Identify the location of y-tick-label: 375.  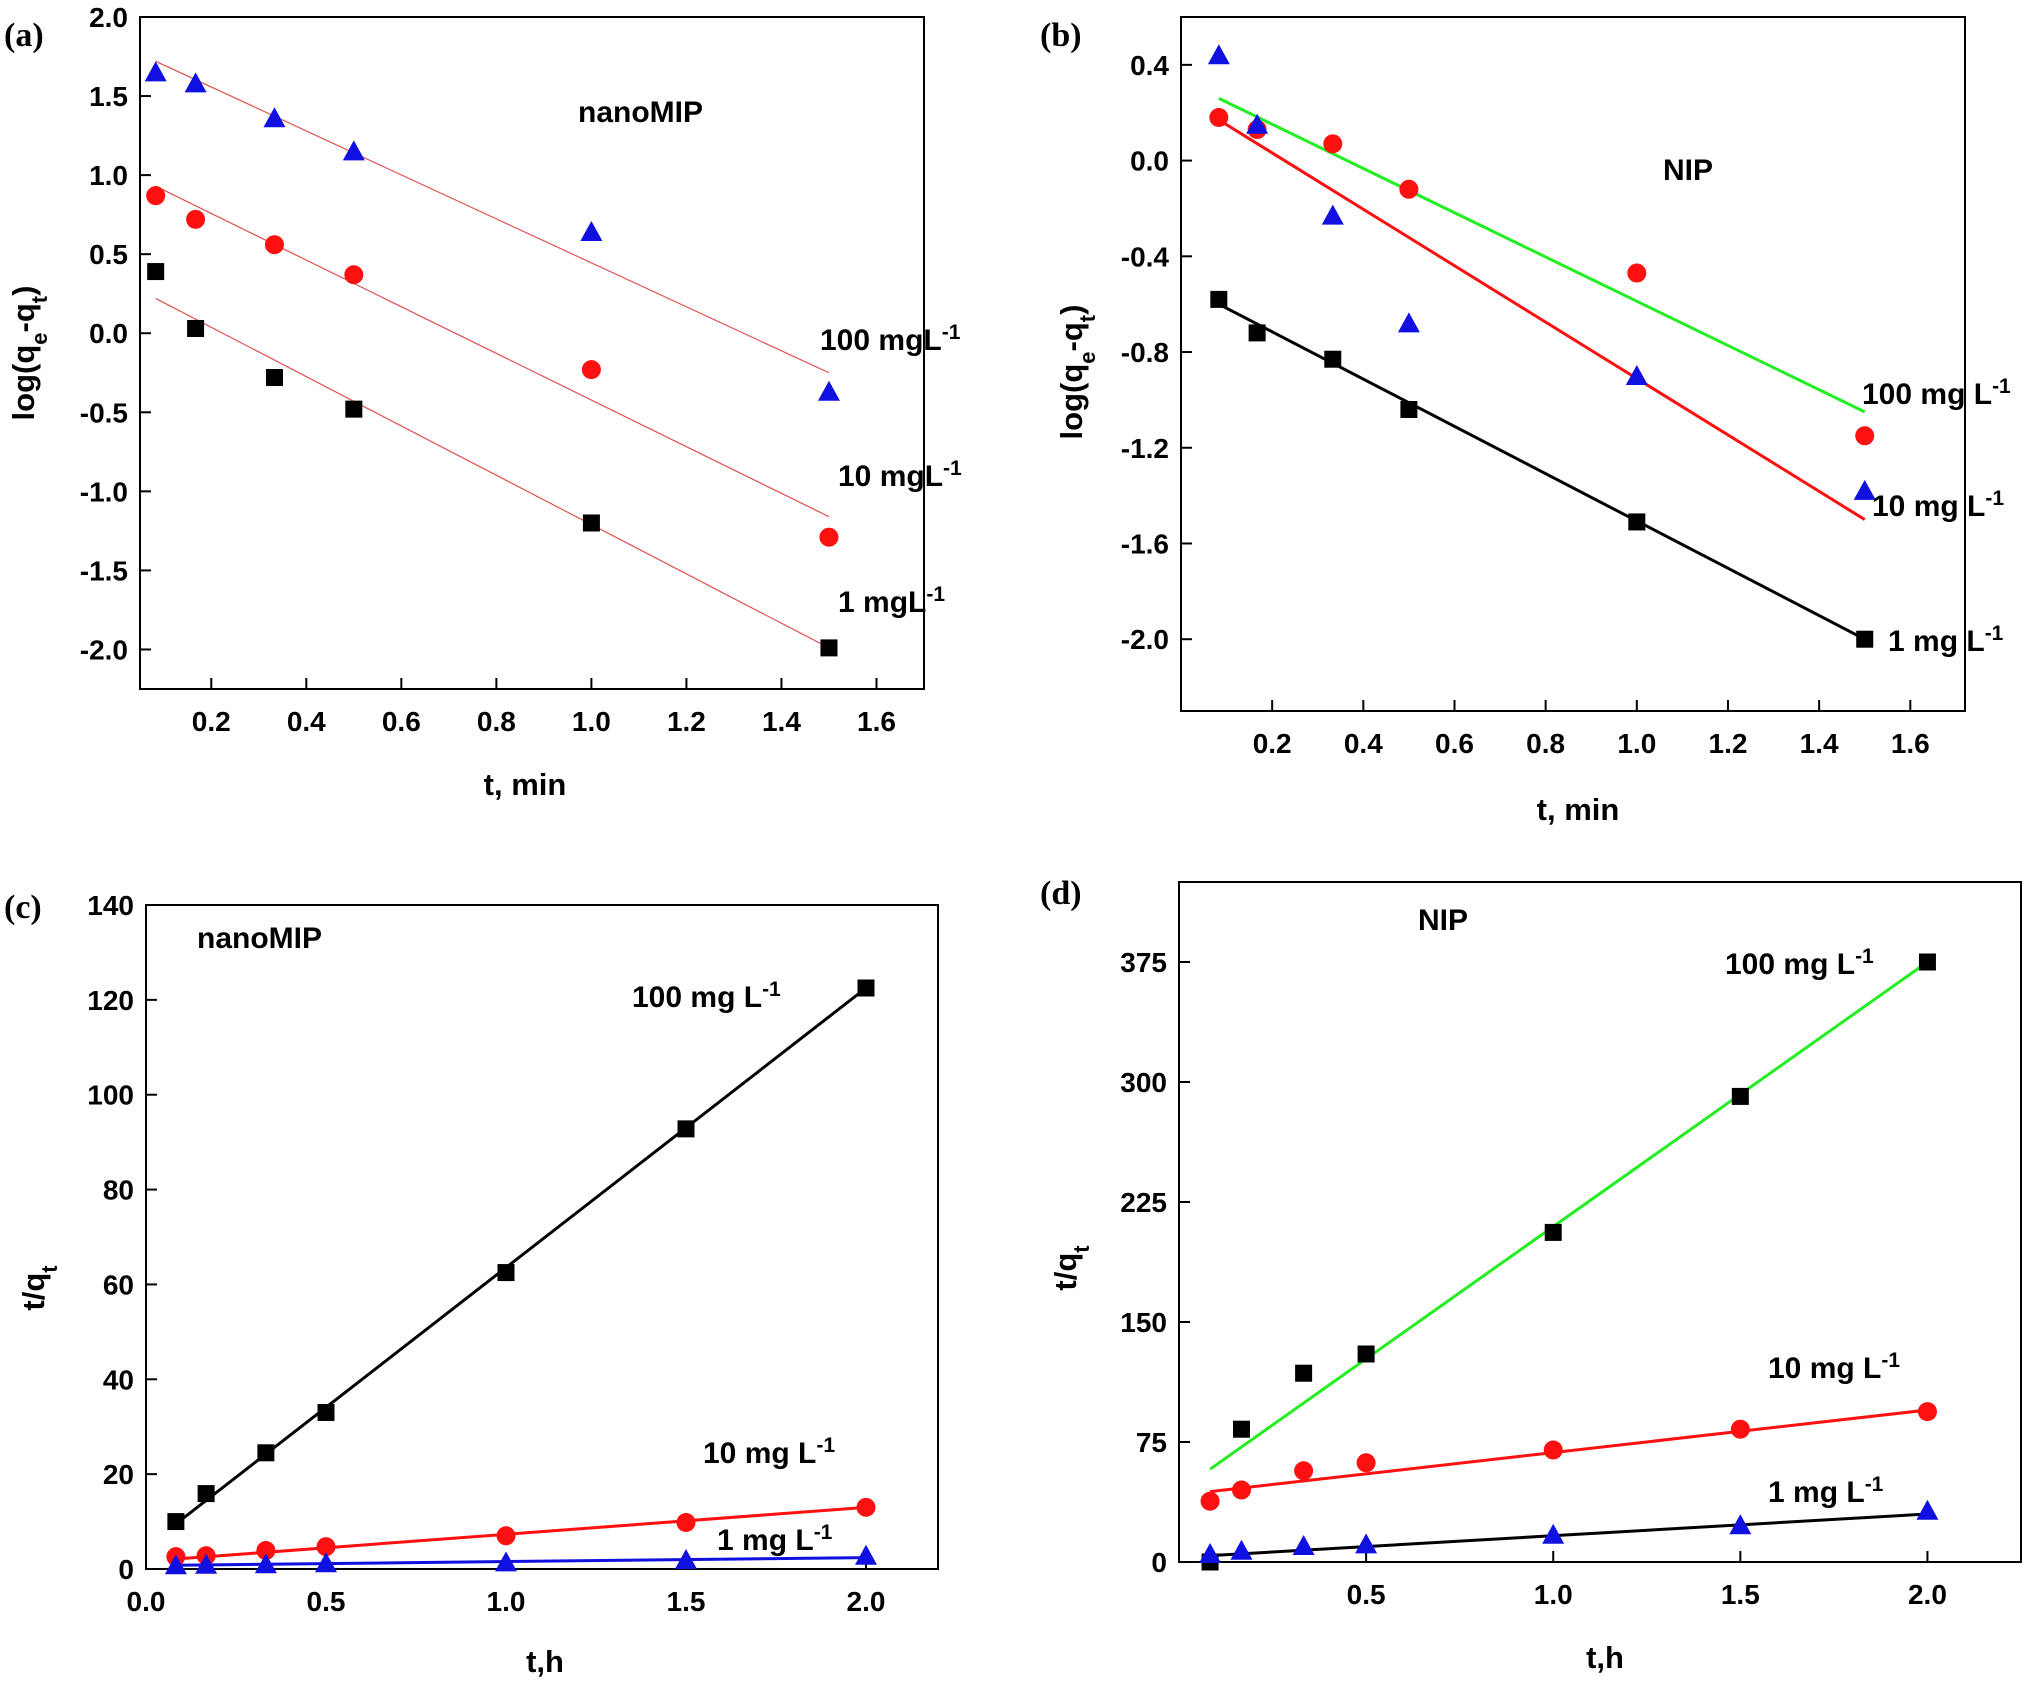
(1143, 962).